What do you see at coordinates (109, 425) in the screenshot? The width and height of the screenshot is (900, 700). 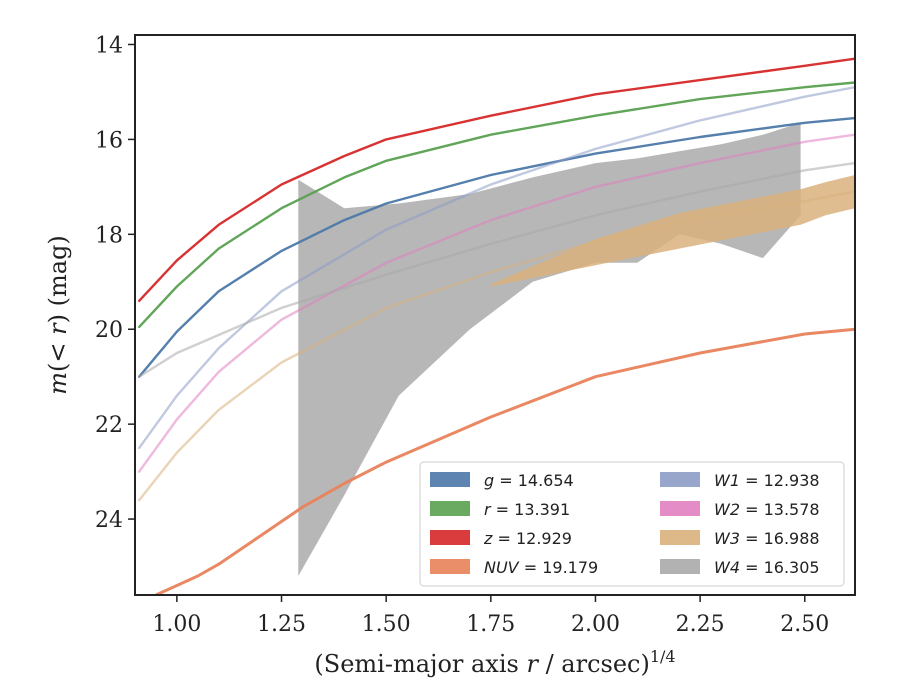 I see `y-tick-label: 22` at bounding box center [109, 425].